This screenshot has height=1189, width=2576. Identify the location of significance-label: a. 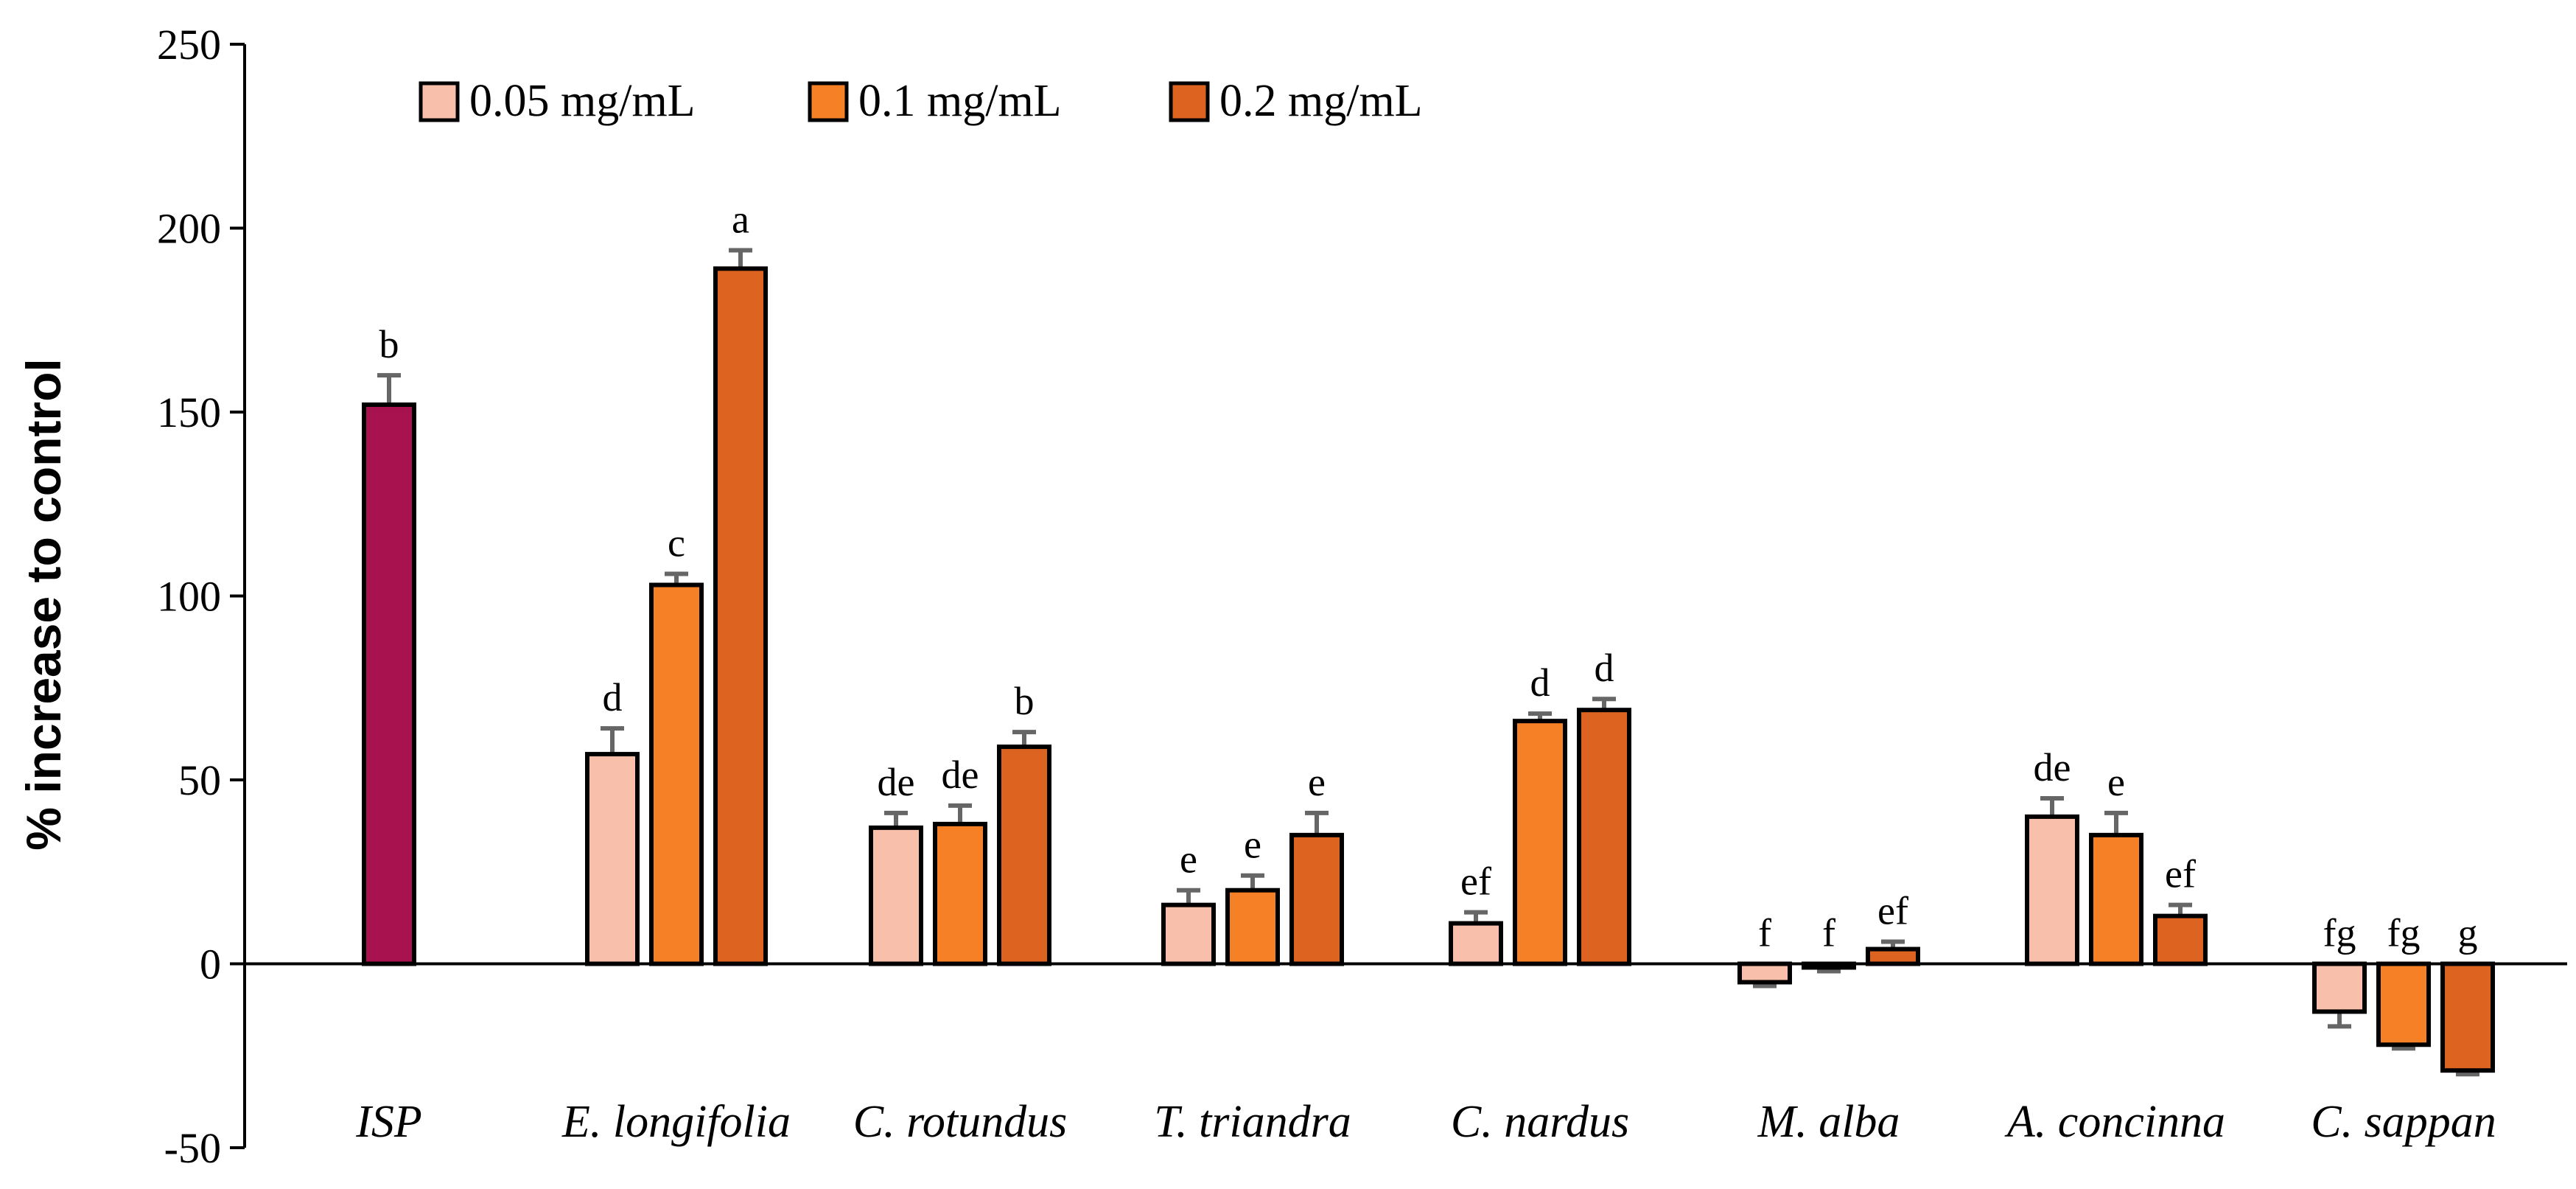
(740, 219).